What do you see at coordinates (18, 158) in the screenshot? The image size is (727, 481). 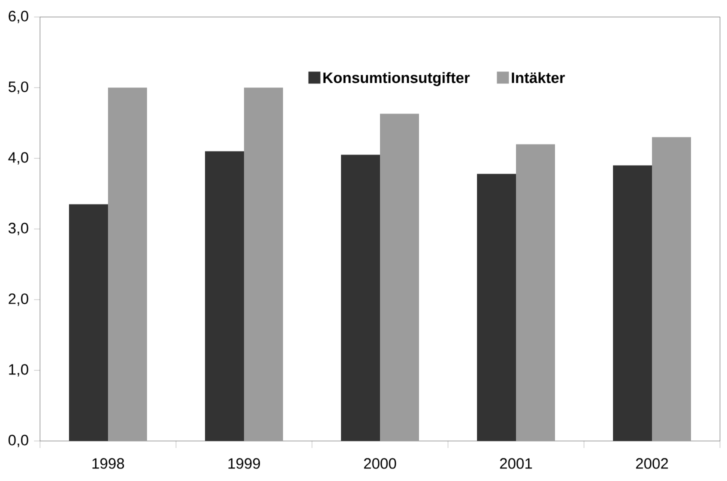 I see `y-tick-label: 4,0` at bounding box center [18, 158].